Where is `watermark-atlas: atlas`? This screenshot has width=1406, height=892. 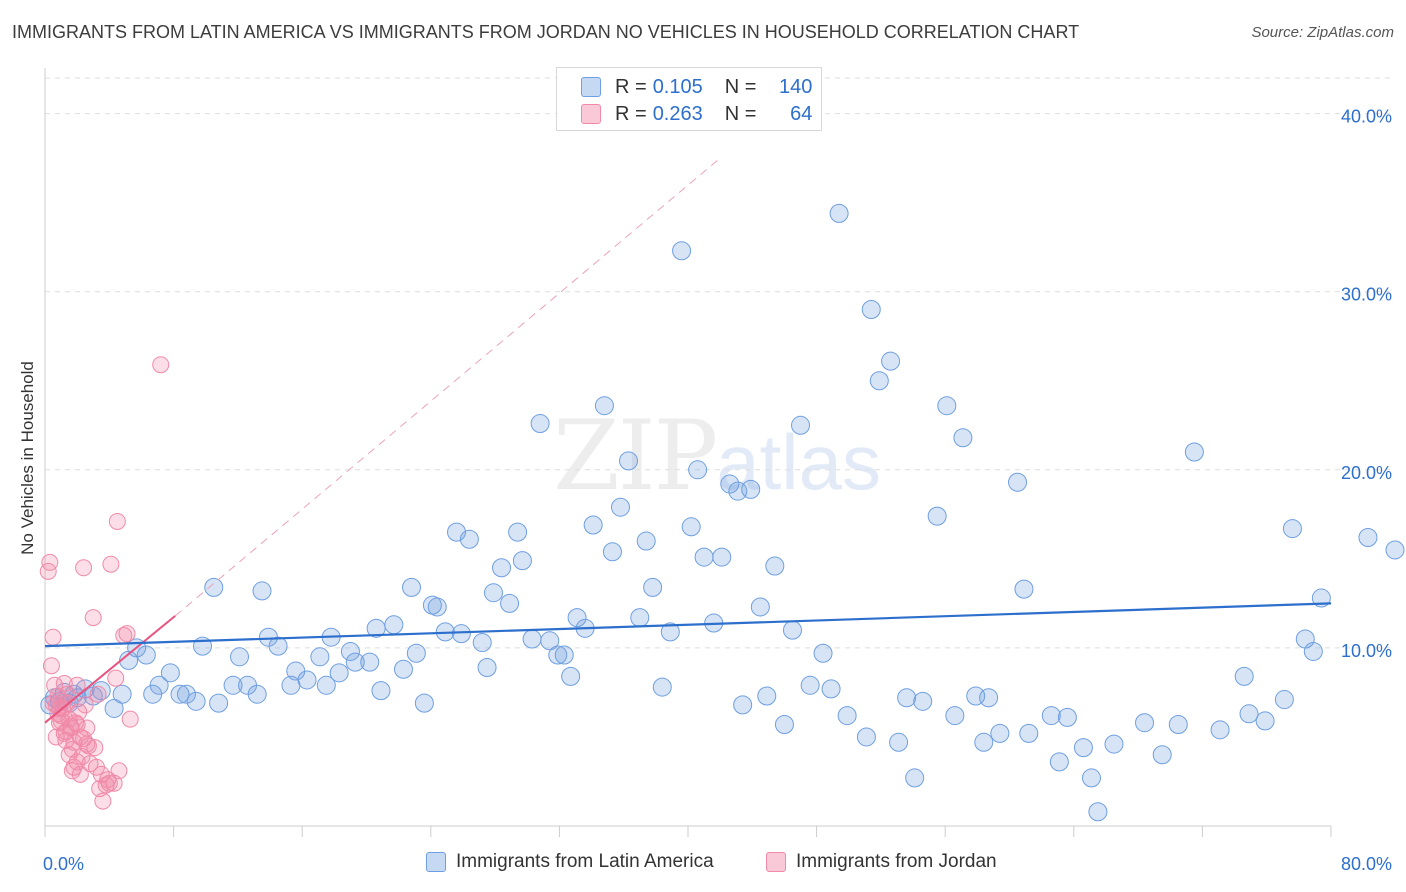
watermark-atlas: atlas is located at coordinates (798, 462).